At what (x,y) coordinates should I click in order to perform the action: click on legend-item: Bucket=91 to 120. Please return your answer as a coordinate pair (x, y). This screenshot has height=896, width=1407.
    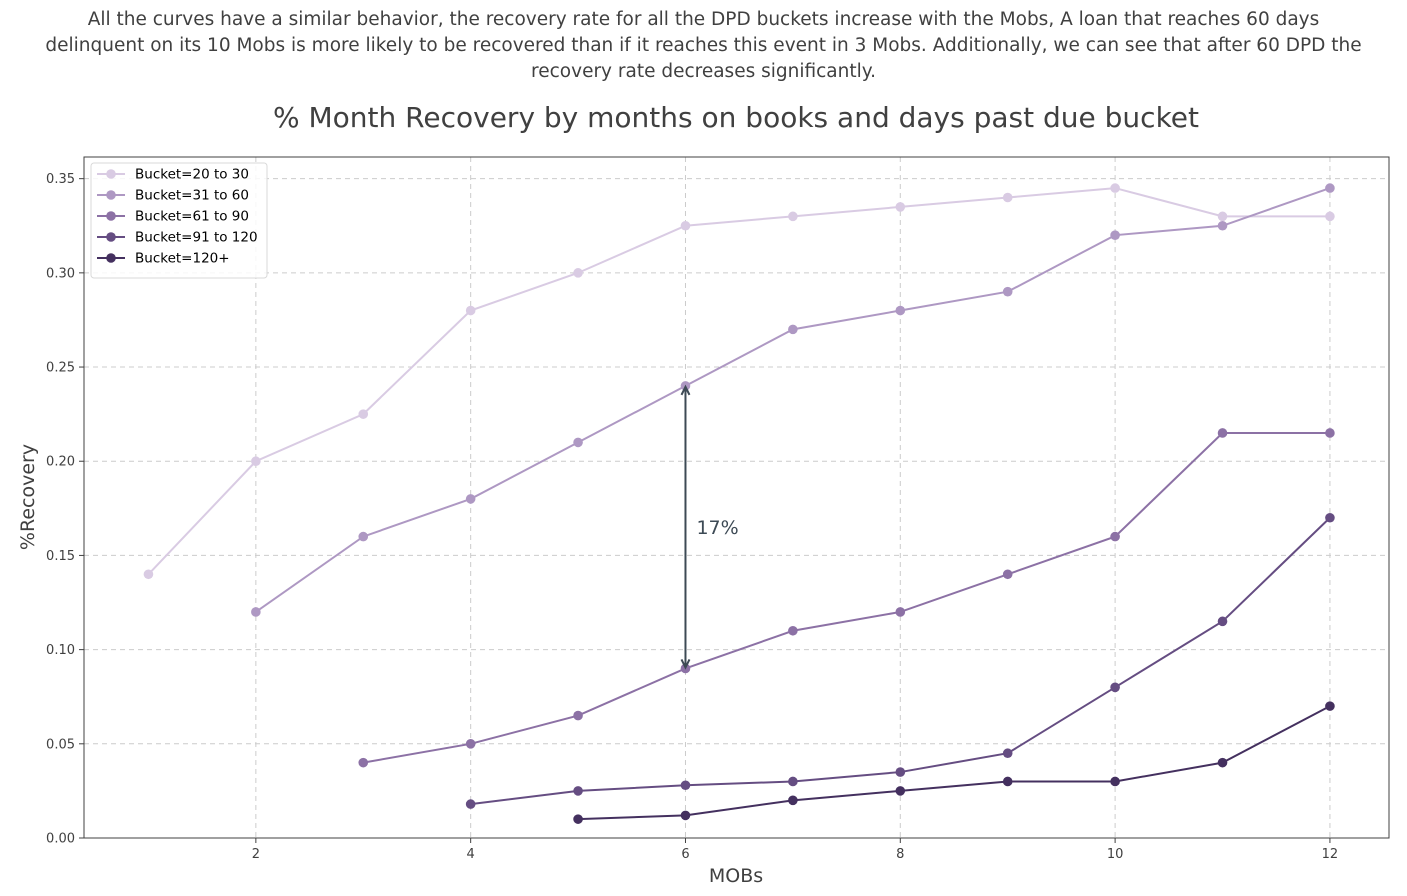
    Looking at the image, I should click on (177, 238).